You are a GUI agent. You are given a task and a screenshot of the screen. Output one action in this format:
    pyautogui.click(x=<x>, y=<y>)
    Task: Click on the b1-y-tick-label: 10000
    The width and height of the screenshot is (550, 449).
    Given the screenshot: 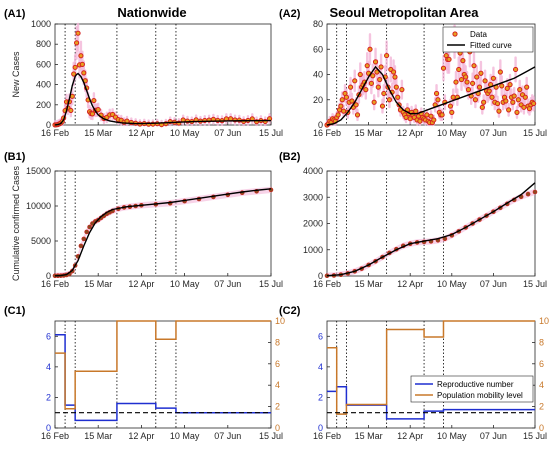 What is the action you would take?
    pyautogui.click(x=38, y=206)
    